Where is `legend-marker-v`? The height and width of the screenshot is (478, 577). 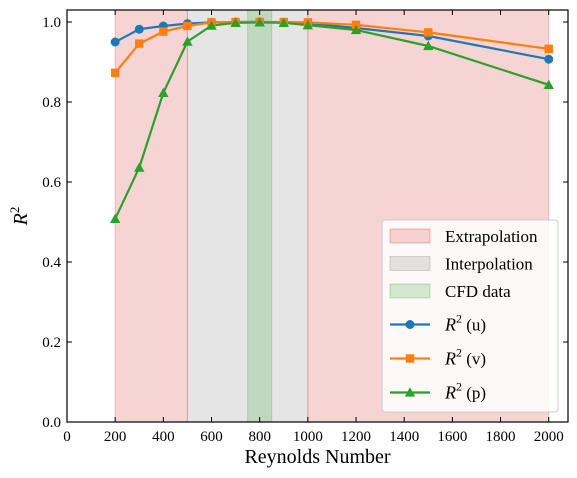
legend-marker-v is located at coordinates (410, 358).